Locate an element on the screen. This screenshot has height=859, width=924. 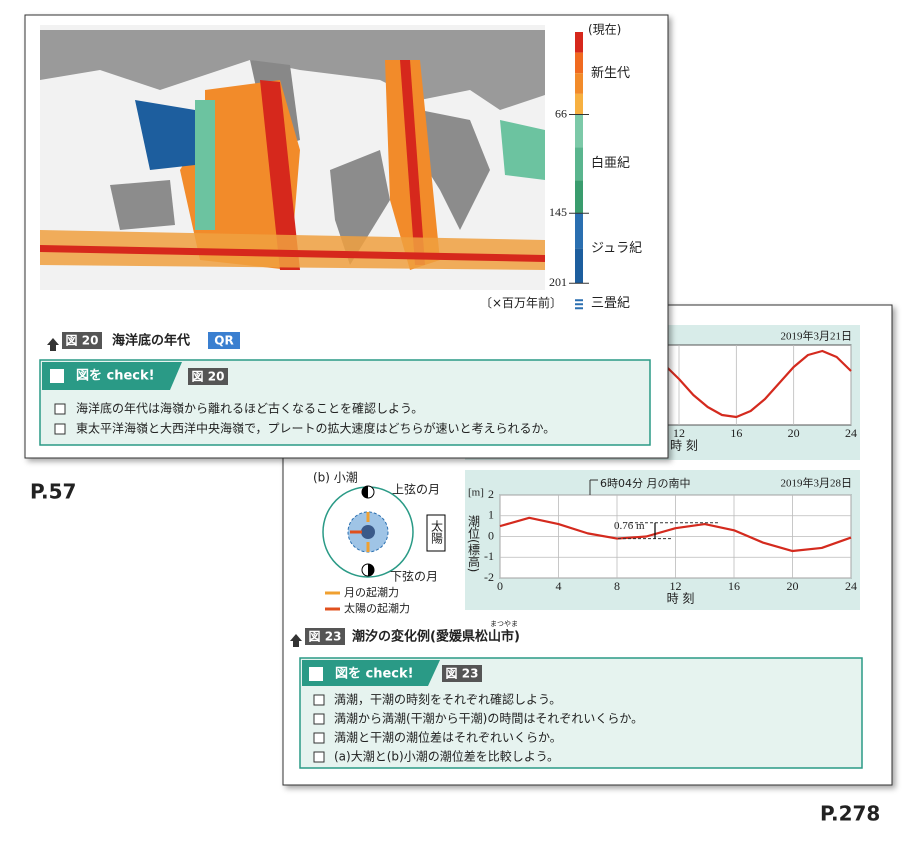
y-tick-label: 2 is located at coordinates (491, 494).